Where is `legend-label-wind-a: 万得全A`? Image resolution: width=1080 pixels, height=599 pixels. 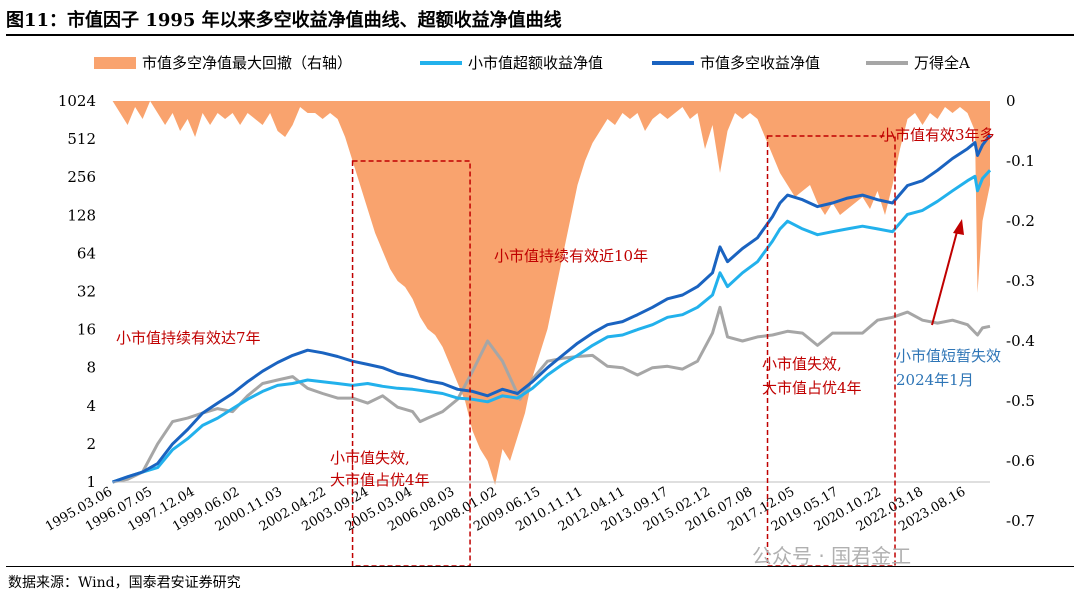
legend-label-wind-a: 万得全A is located at coordinates (942, 63).